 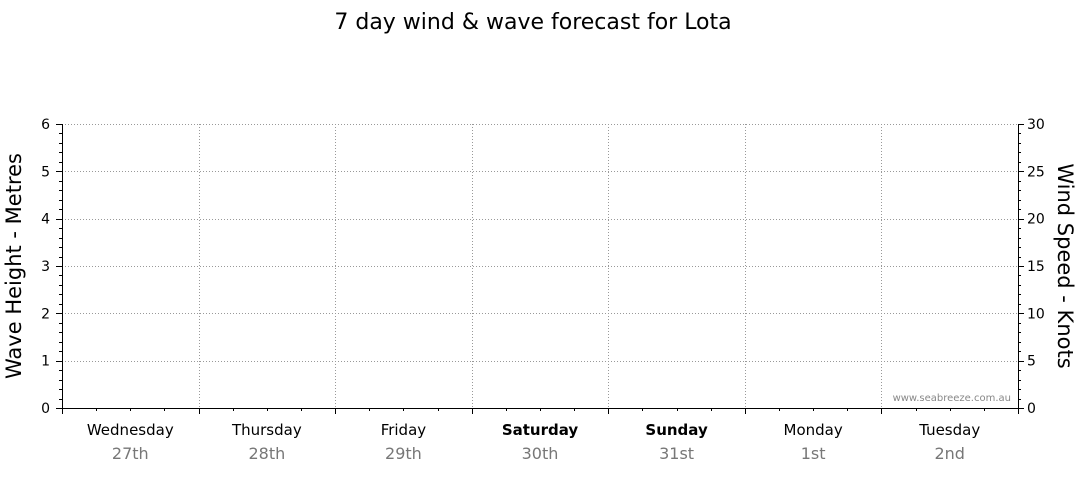 What do you see at coordinates (45, 362) in the screenshot?
I see `left-tick-label: 1` at bounding box center [45, 362].